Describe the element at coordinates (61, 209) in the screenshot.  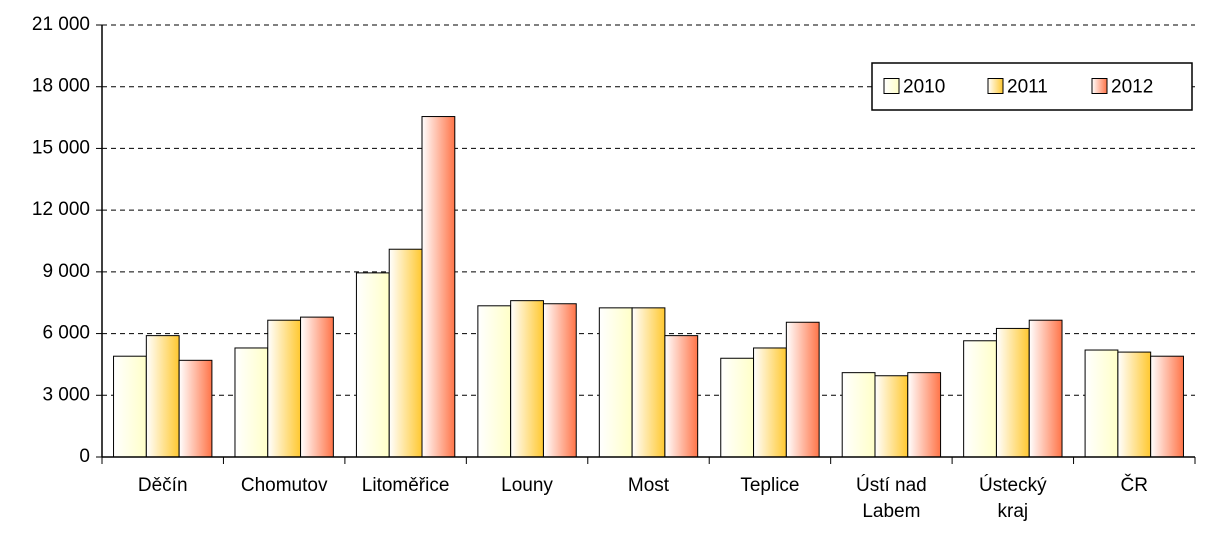
I see `y-tick-label: 12 000` at that location.